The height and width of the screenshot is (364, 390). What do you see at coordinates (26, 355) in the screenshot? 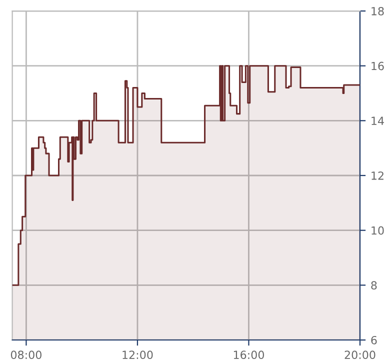
I see `x-tick-label: 08:00` at bounding box center [26, 355].